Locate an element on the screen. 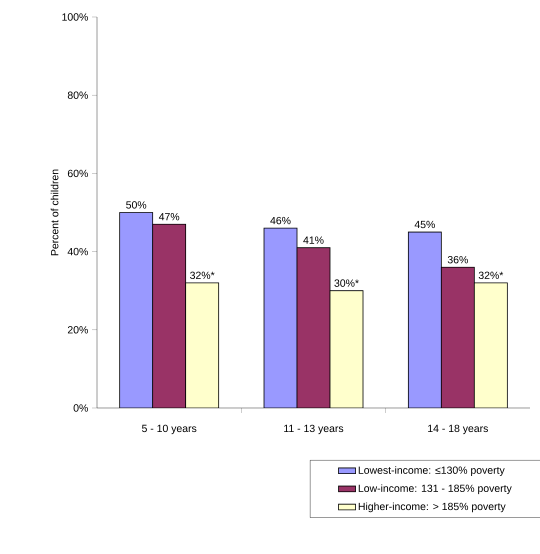  y-tick-label: 80% is located at coordinates (78, 95).